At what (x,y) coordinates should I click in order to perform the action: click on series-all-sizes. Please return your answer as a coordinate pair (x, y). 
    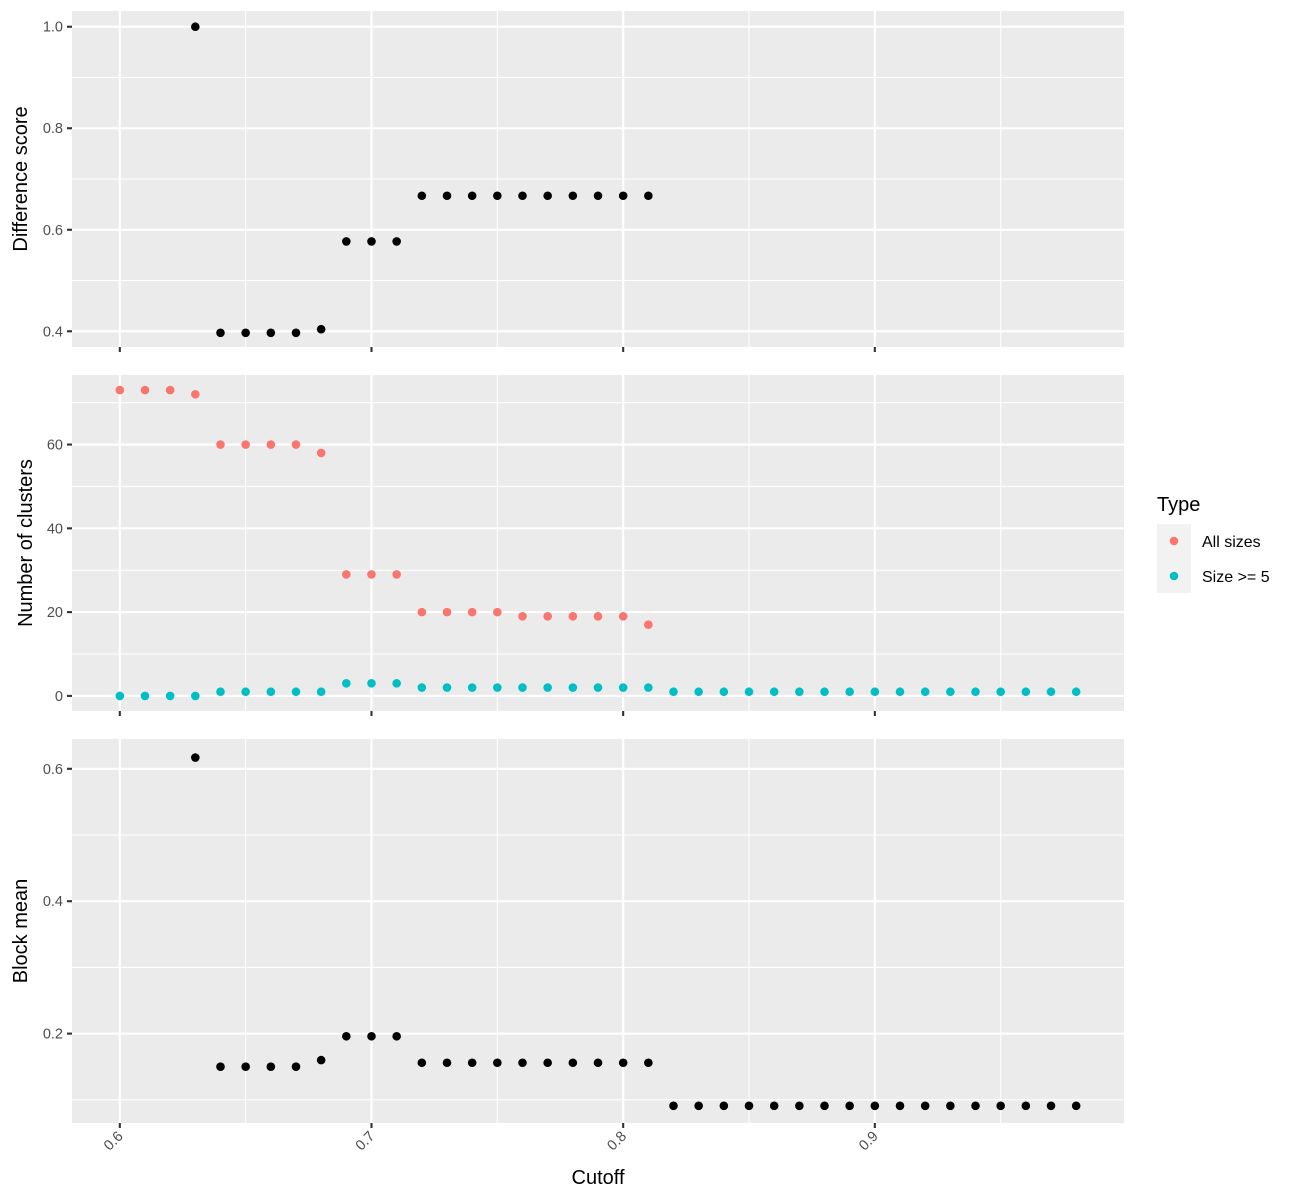
    Looking at the image, I should click on (384, 507).